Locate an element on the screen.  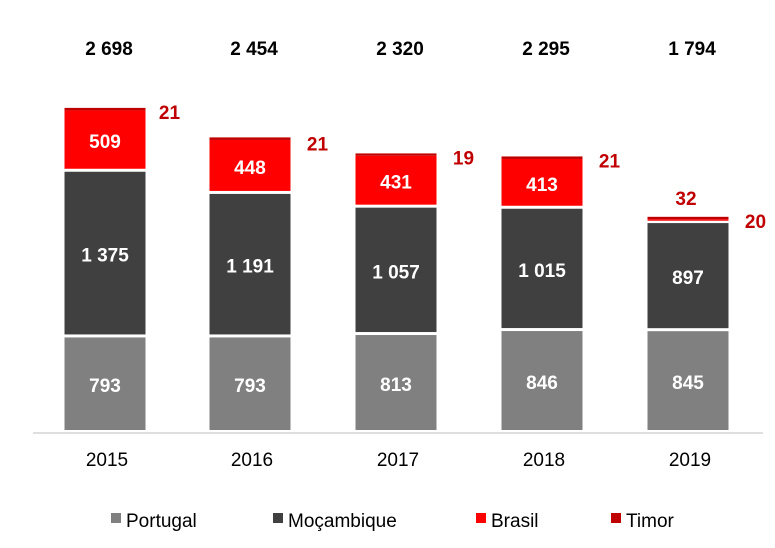
data-label-brasil-2015: 509 is located at coordinates (105, 142).